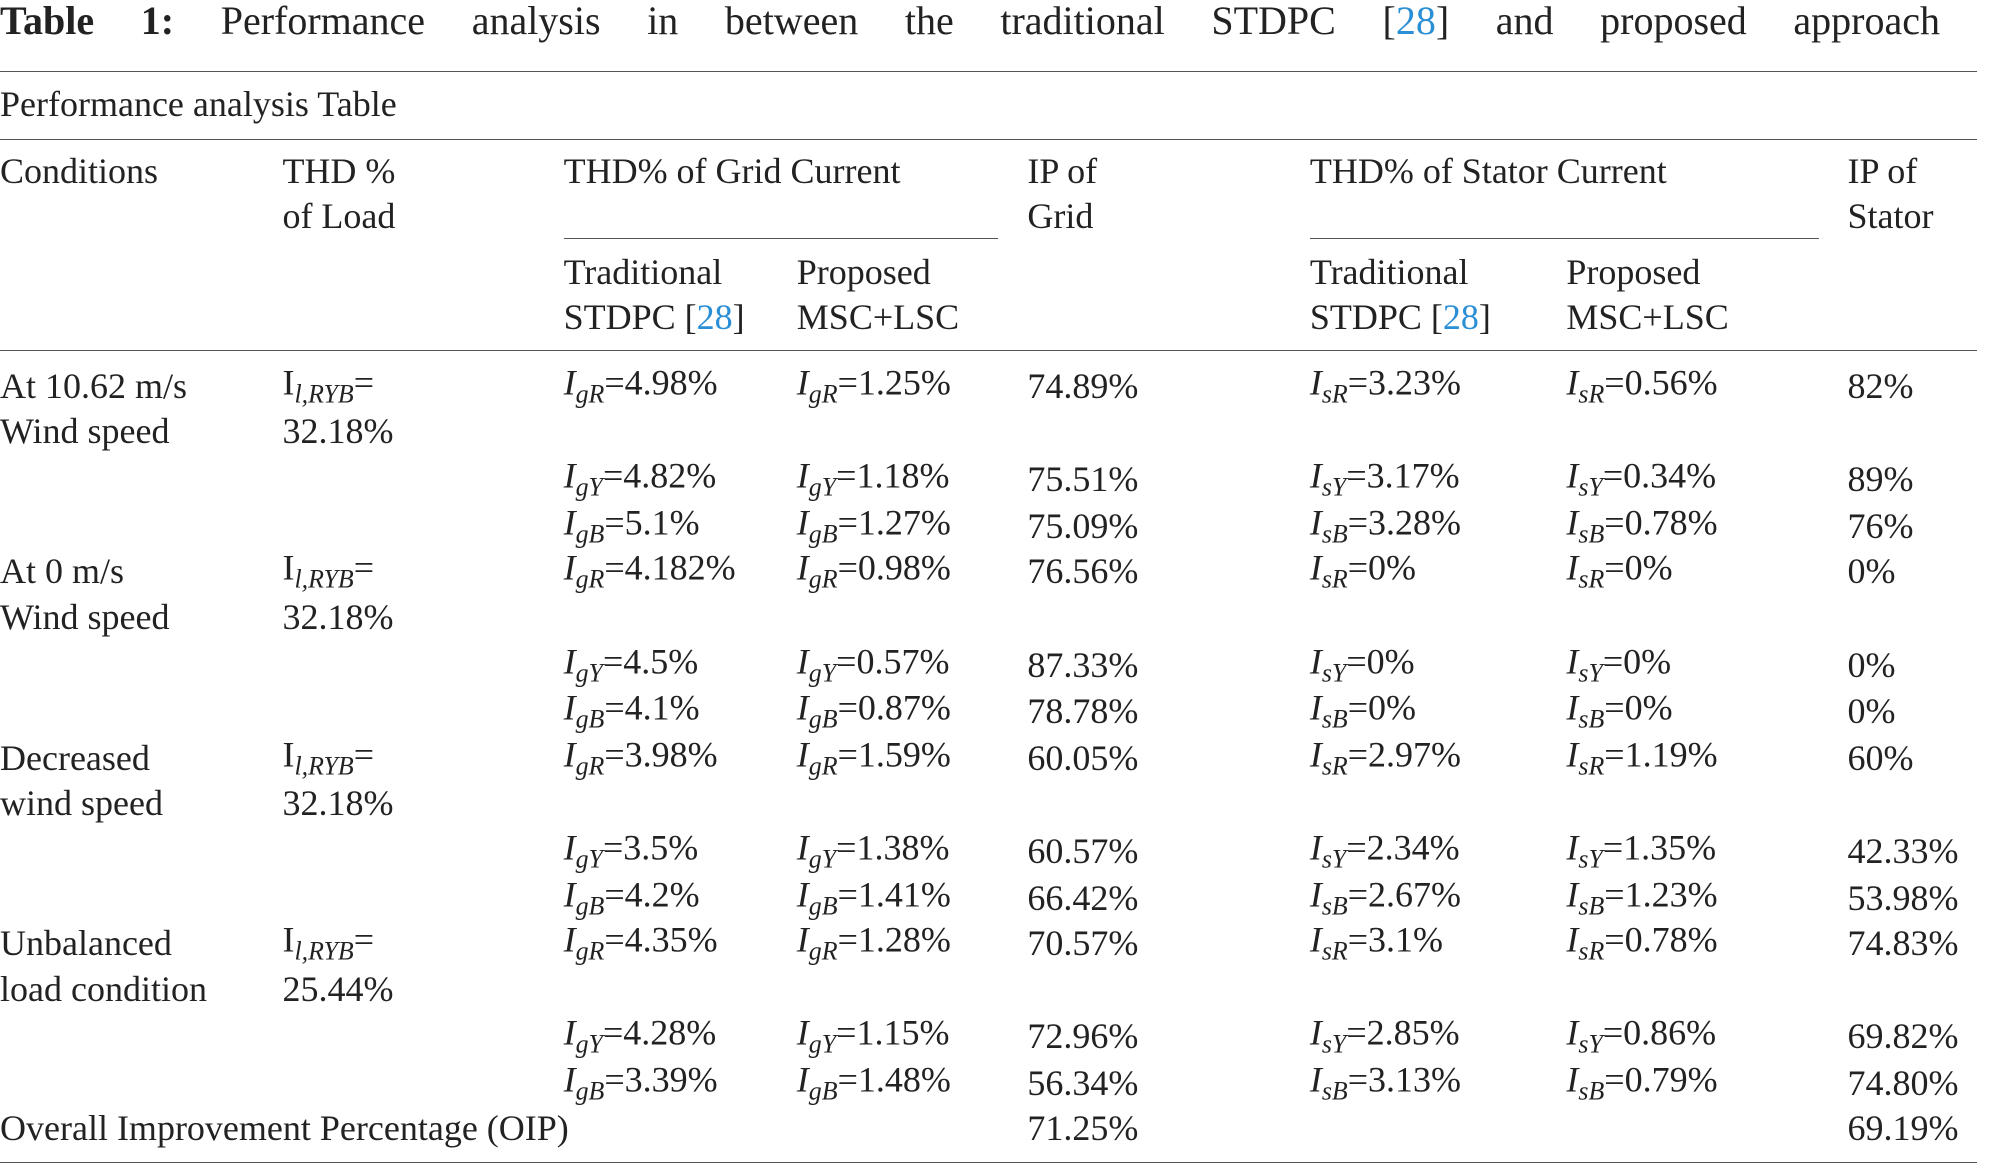 This screenshot has width=2003, height=1163. I want to click on subscript: gB, so click(823, 1091).